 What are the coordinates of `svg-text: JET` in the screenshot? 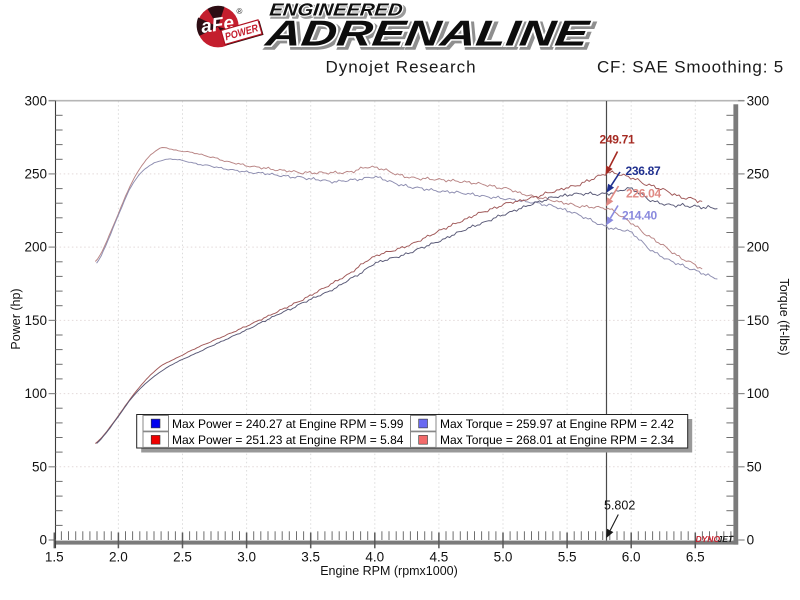 It's located at (726, 539).